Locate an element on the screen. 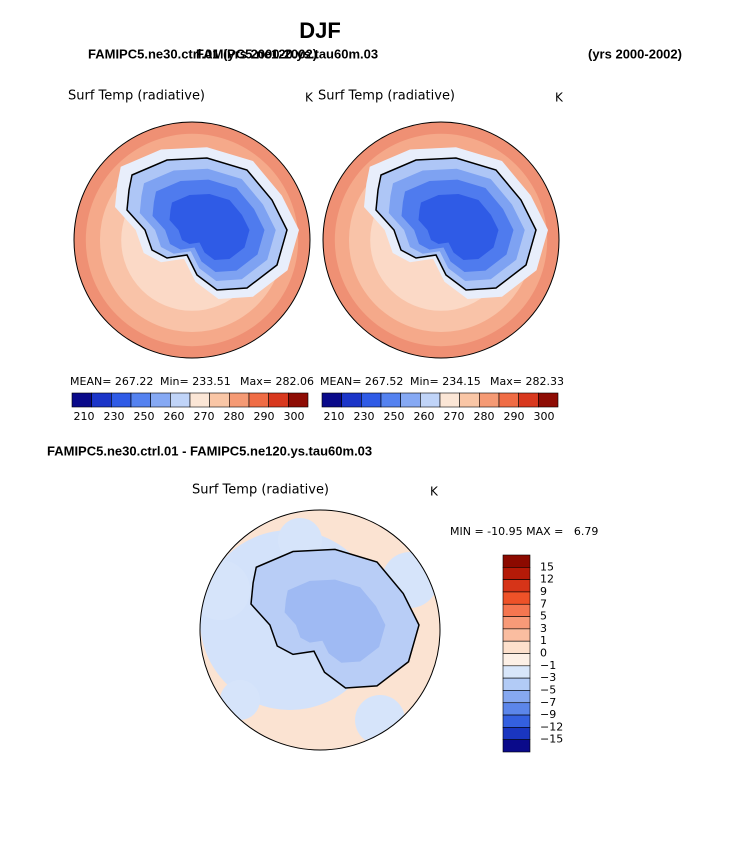 The height and width of the screenshot is (855, 733). colorbar-label: 9 is located at coordinates (543, 591).